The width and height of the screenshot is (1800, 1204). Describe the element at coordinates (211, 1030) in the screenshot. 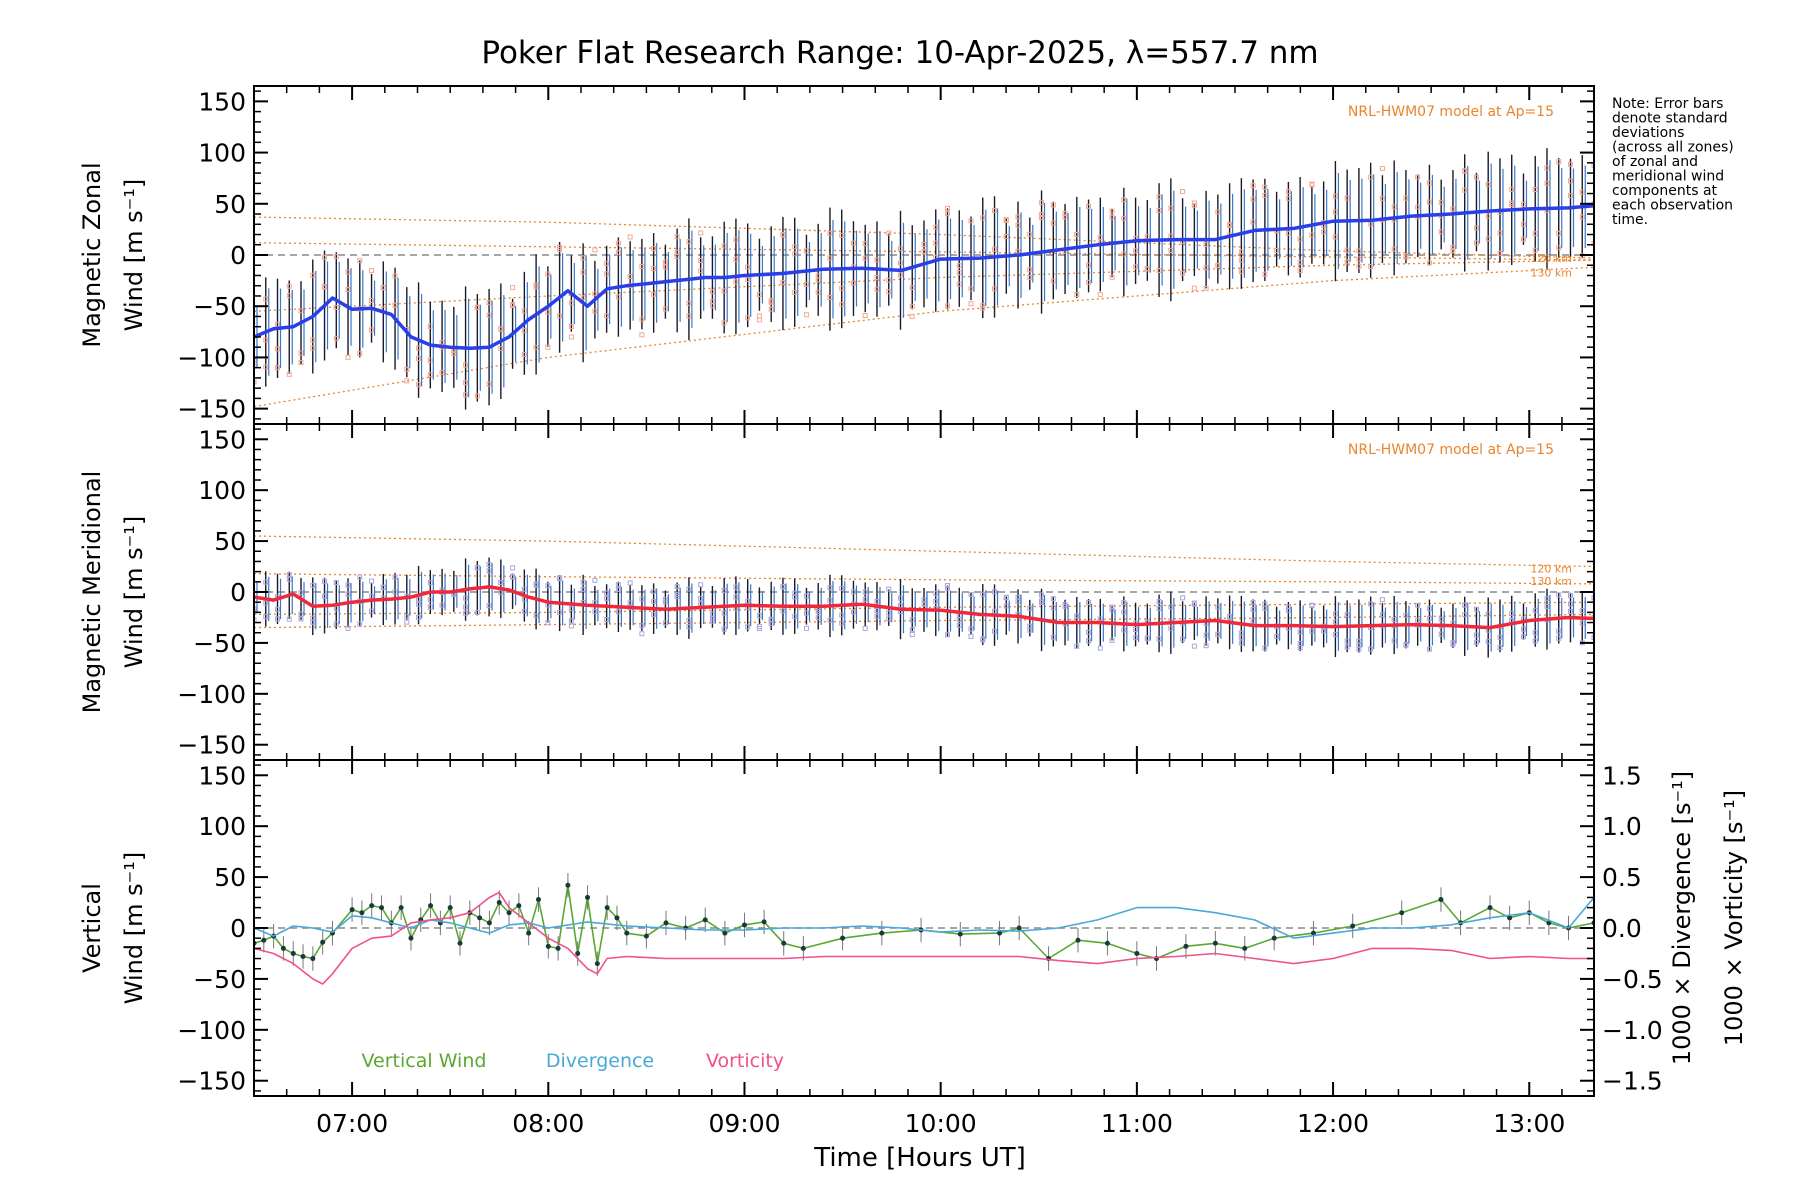

I see `vertical-y-tick-label: −100` at that location.